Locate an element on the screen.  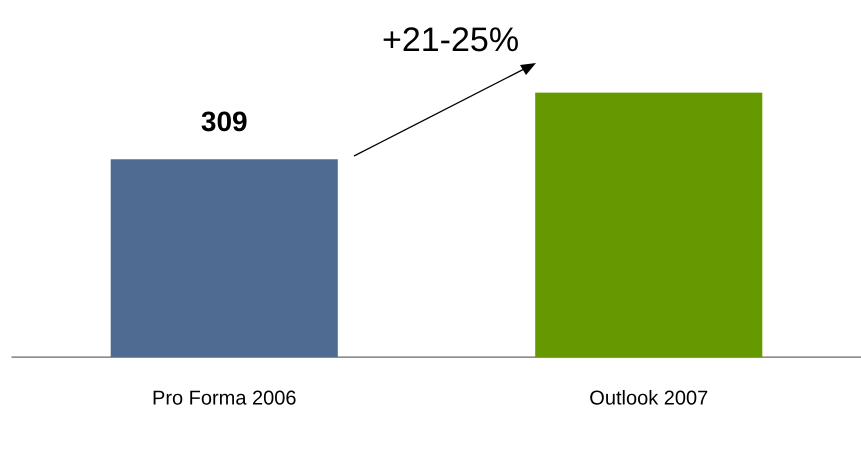
x-tick-label: Outlook 2007 is located at coordinates (648, 399).